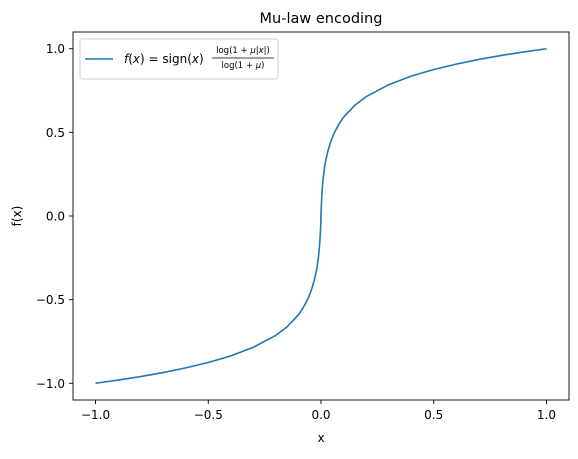 This screenshot has width=578, height=459. Describe the element at coordinates (243, 66) in the screenshot. I see `svg-text: log(1 + μ)` at that location.